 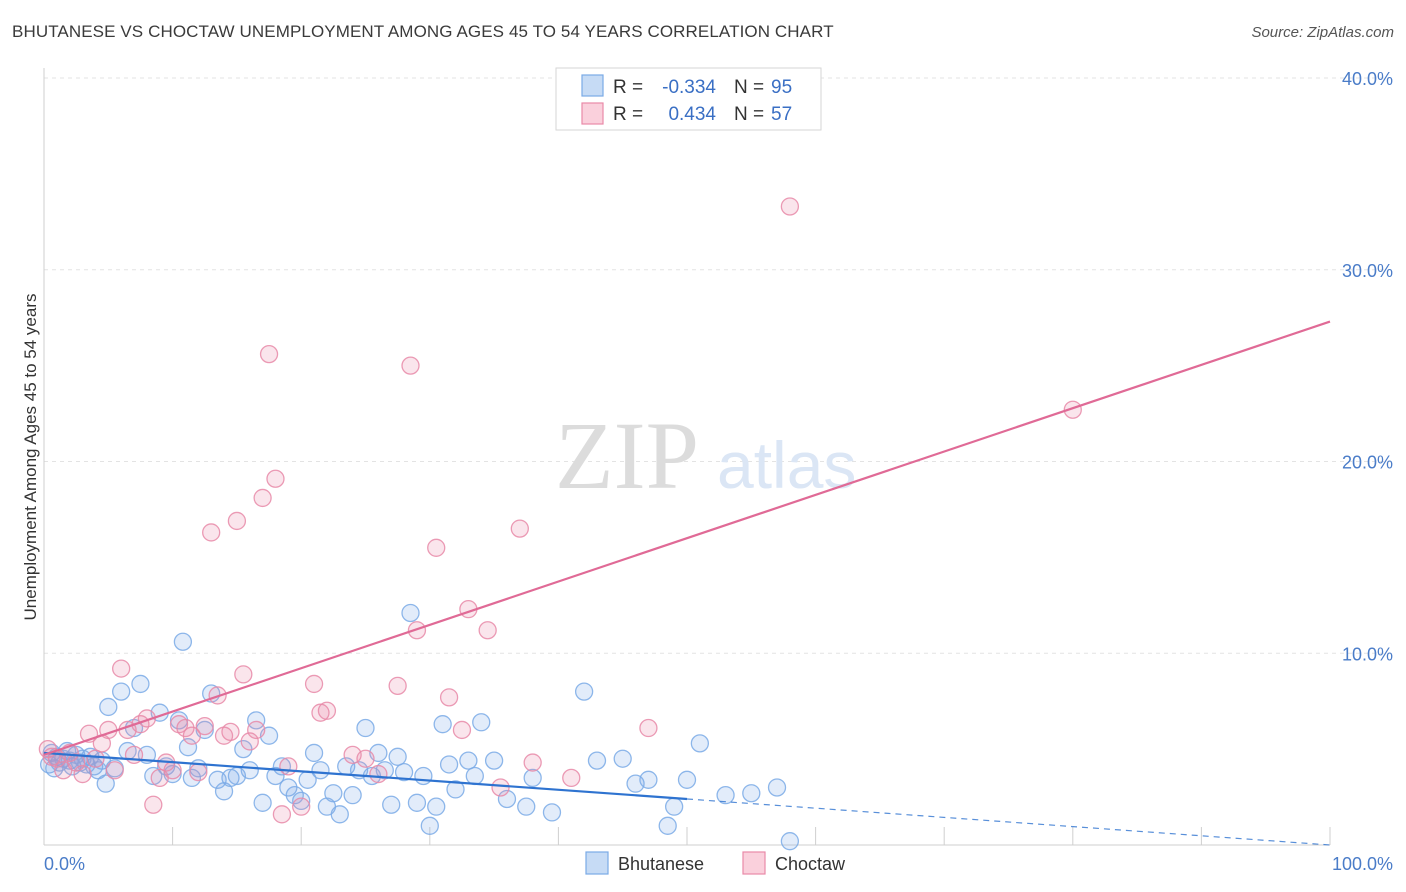 What do you see at coordinates (1367, 271) in the screenshot?
I see `y-tick-label-2: 30.0%` at bounding box center [1367, 271].